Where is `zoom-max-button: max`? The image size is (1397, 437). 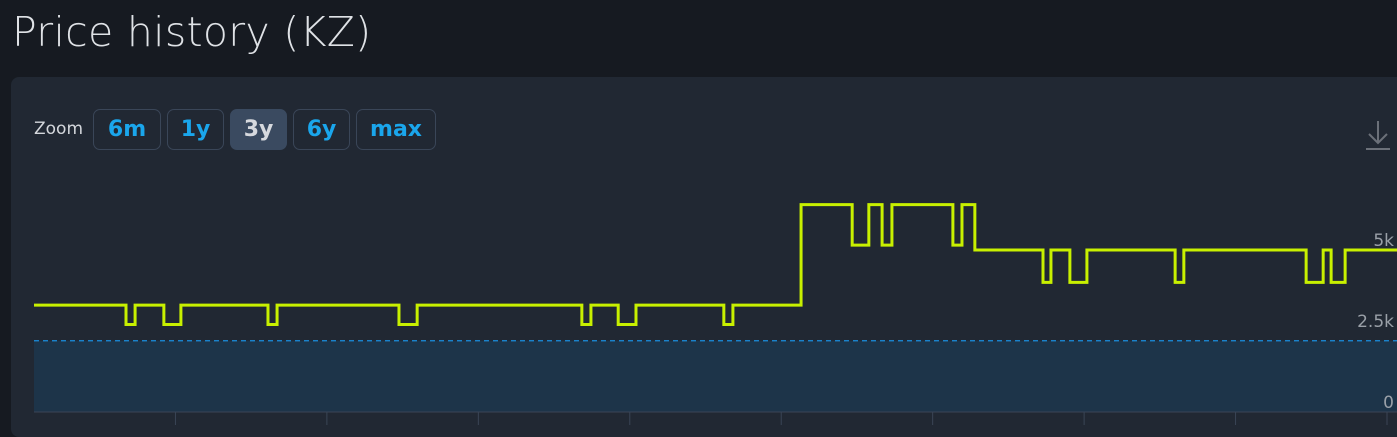
zoom-max-button: max is located at coordinates (396, 129).